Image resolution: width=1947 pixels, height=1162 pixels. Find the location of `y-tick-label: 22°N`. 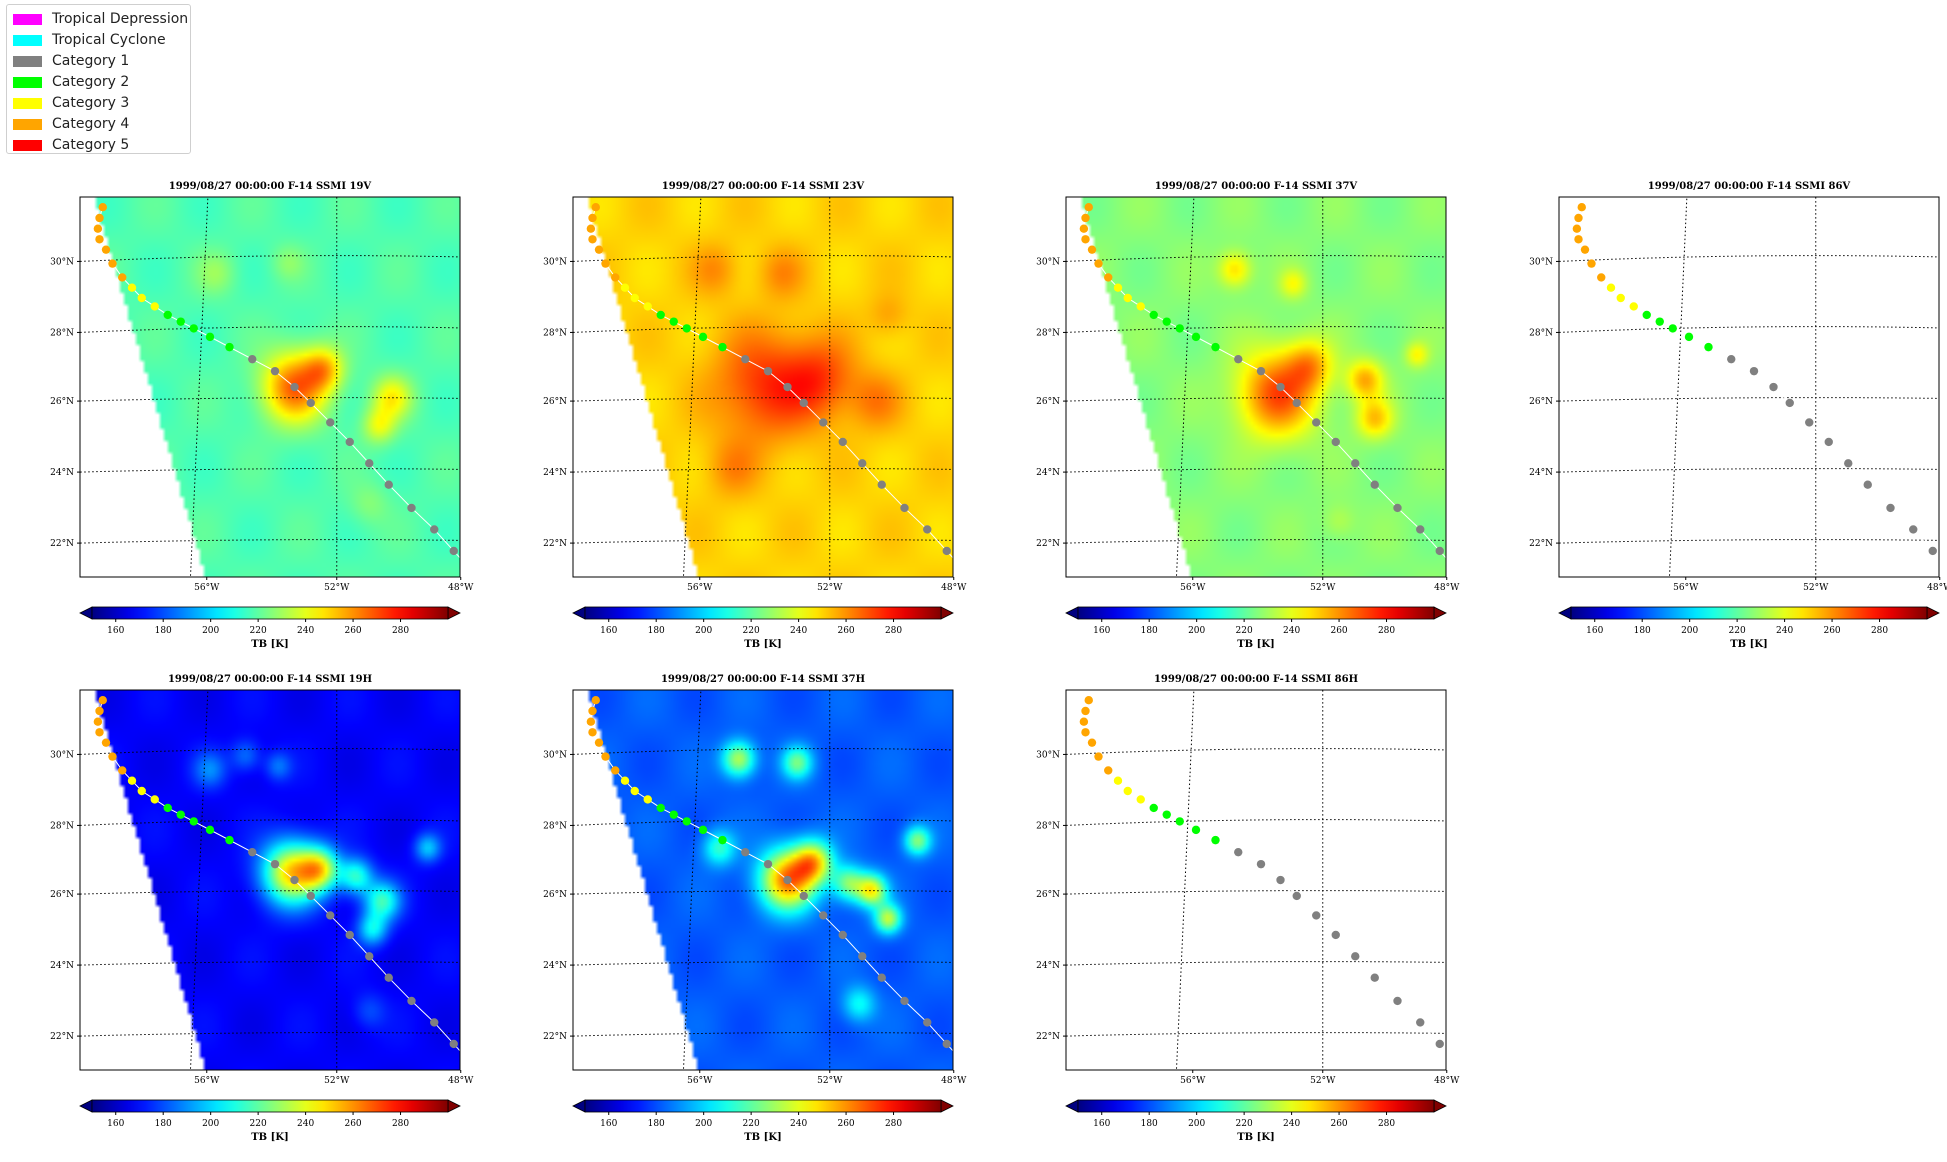

y-tick-label: 22°N is located at coordinates (1048, 1037).